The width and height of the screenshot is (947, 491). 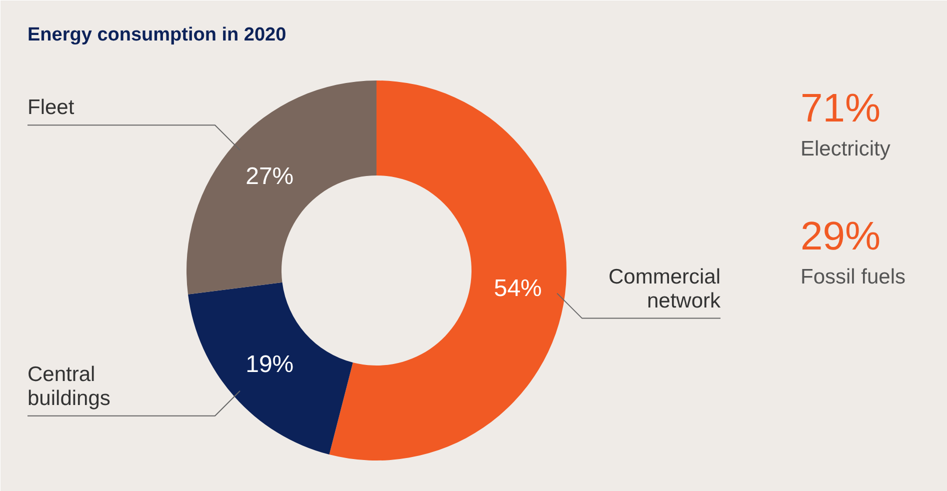 What do you see at coordinates (518, 288) in the screenshot?
I see `data-label: 54%` at bounding box center [518, 288].